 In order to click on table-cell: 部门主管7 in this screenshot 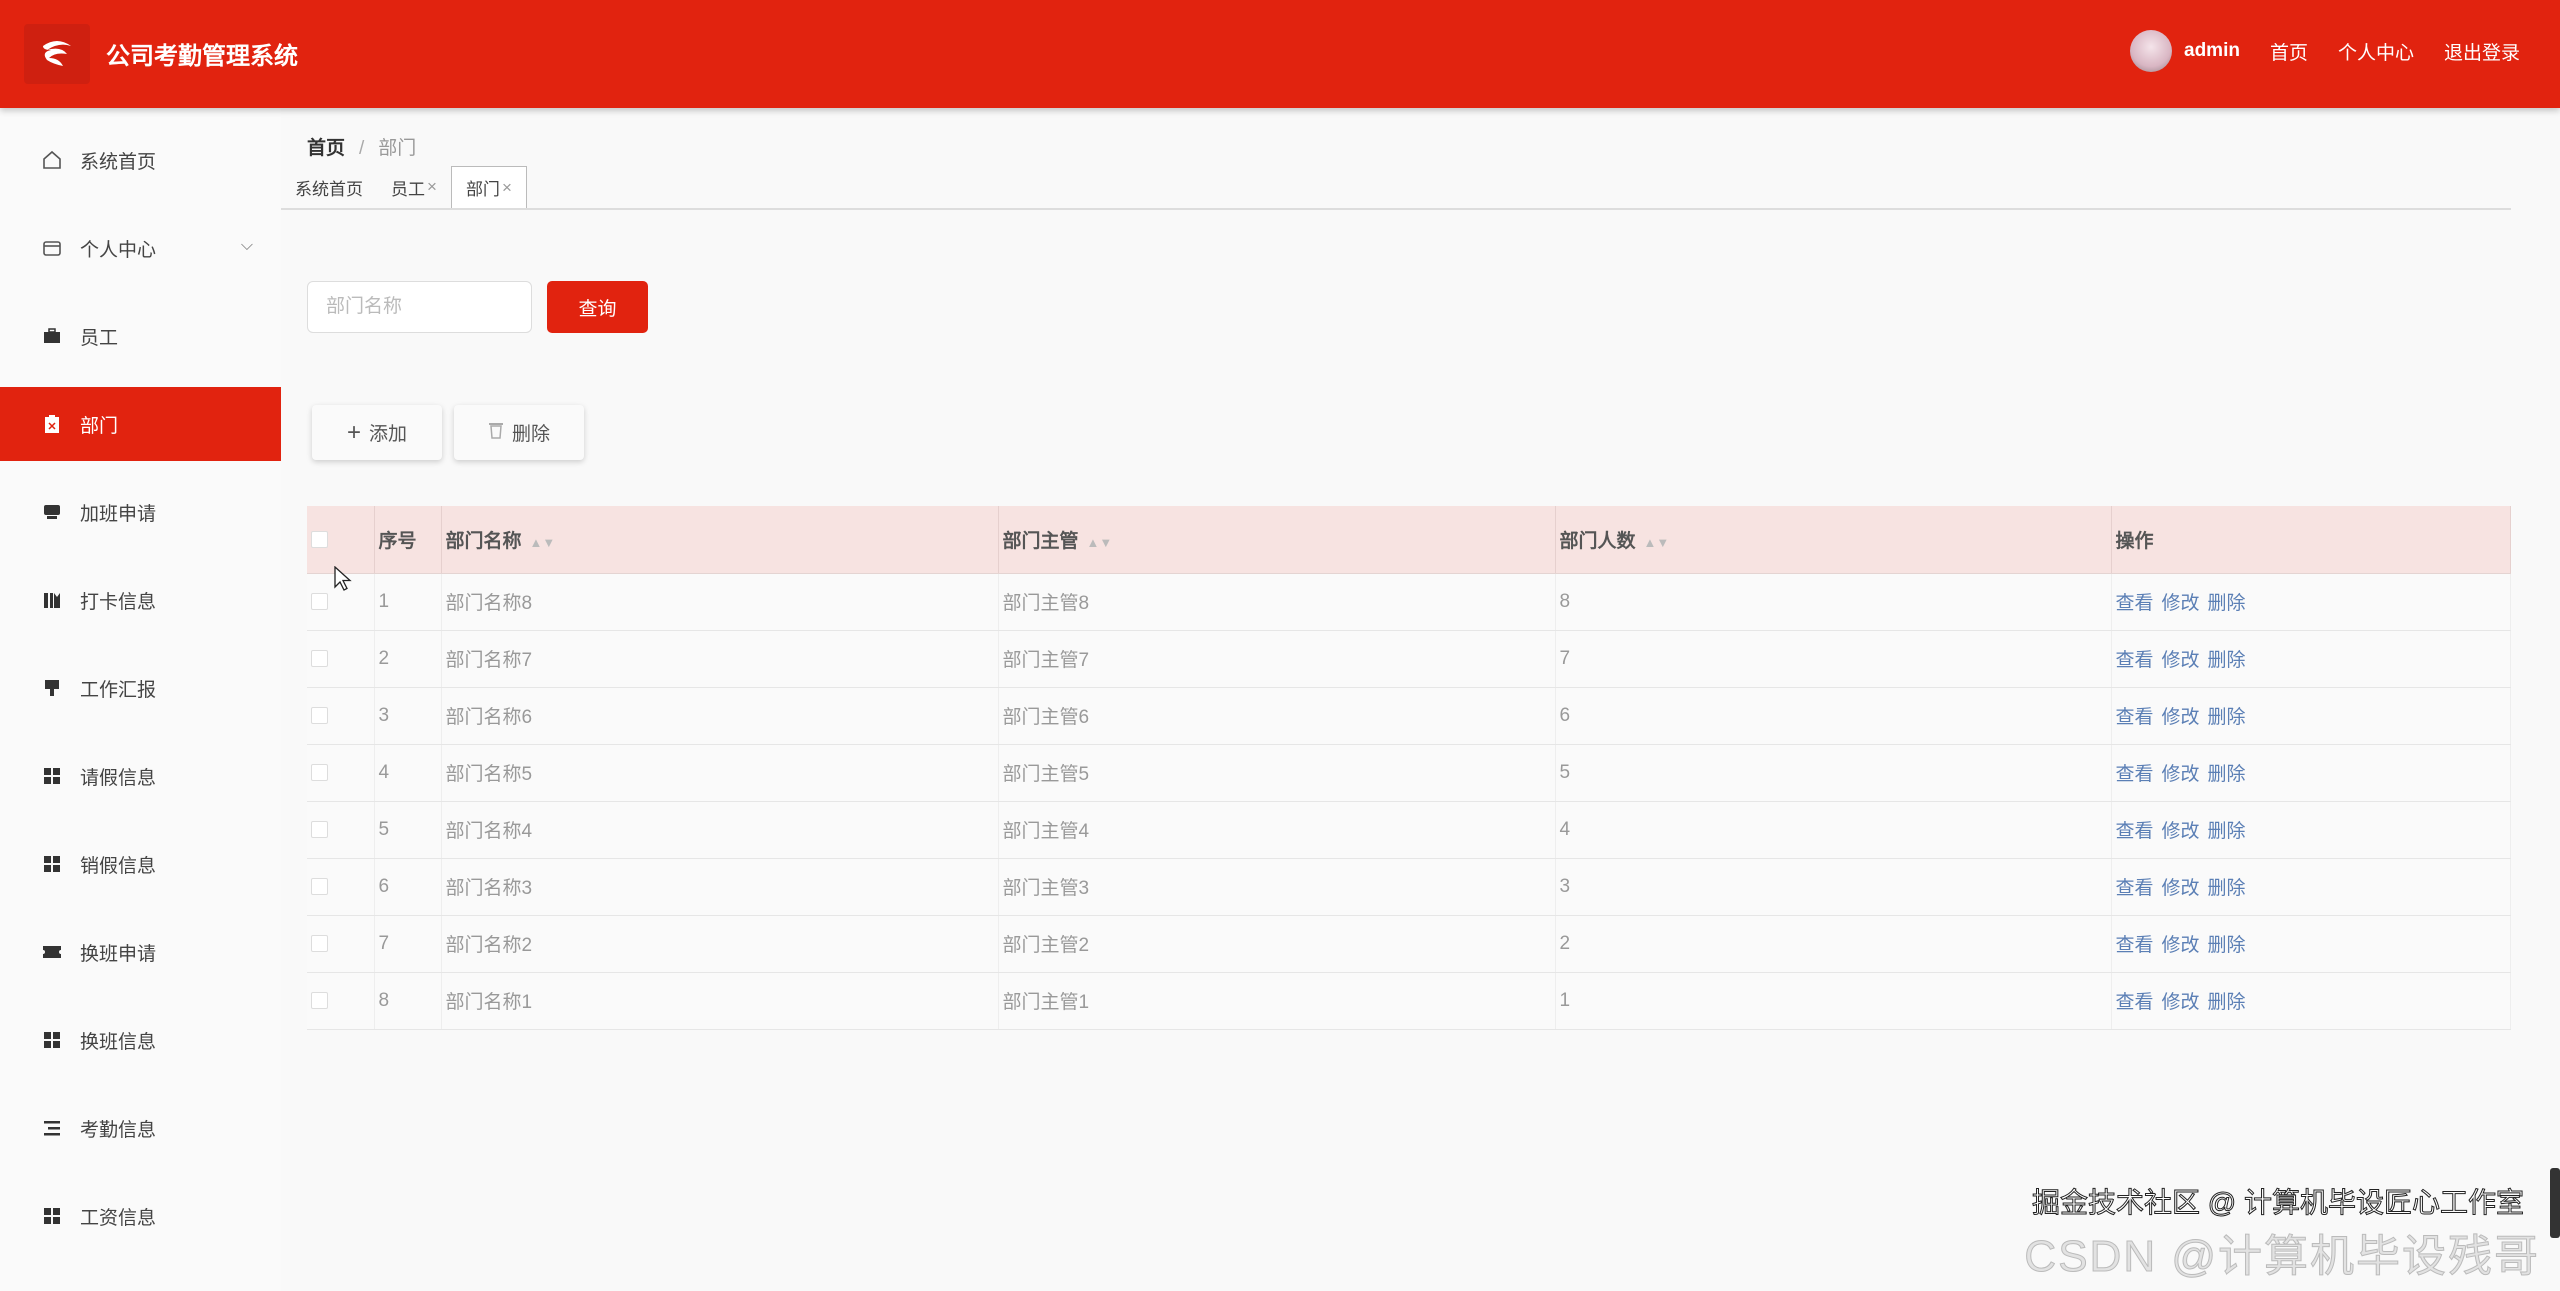, I will do `click(1277, 659)`.